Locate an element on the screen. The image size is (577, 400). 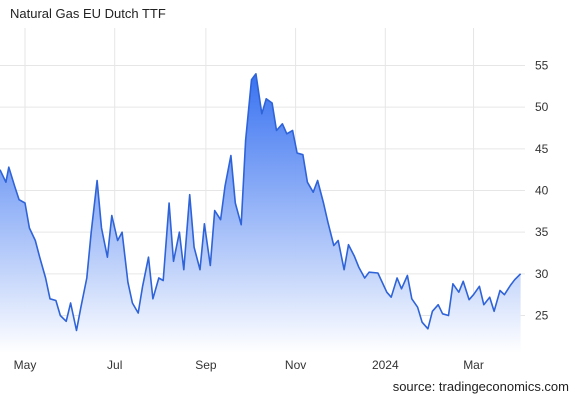
x-tick-label: Nov is located at coordinates (295, 365).